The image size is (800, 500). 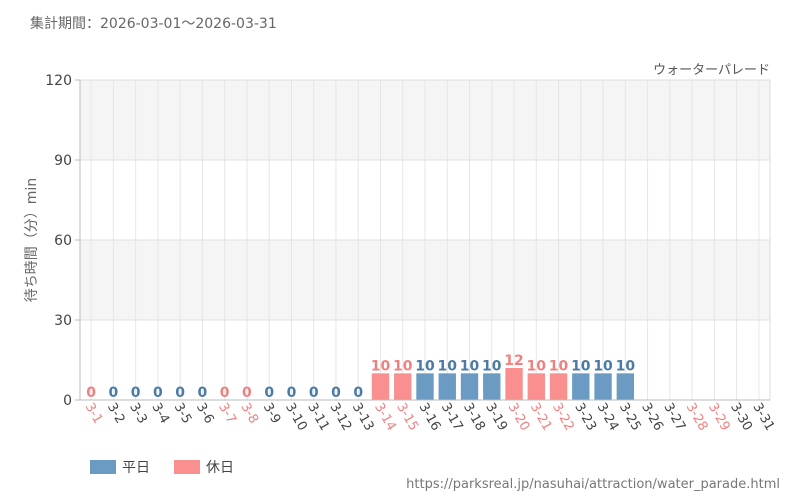 I want to click on legend-swatch-weekday, so click(x=103, y=467).